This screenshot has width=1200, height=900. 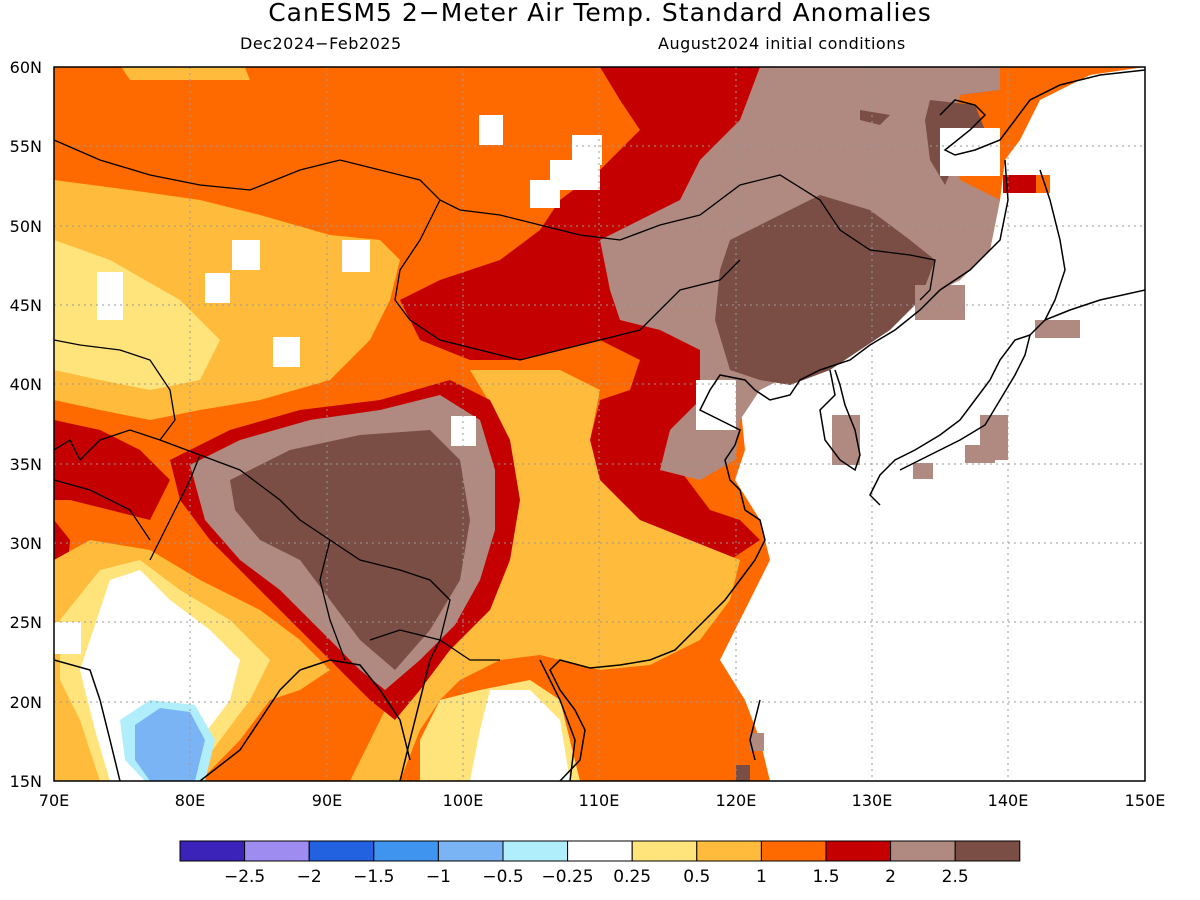 I want to click on colorbar-label: 1.5, so click(x=825, y=877).